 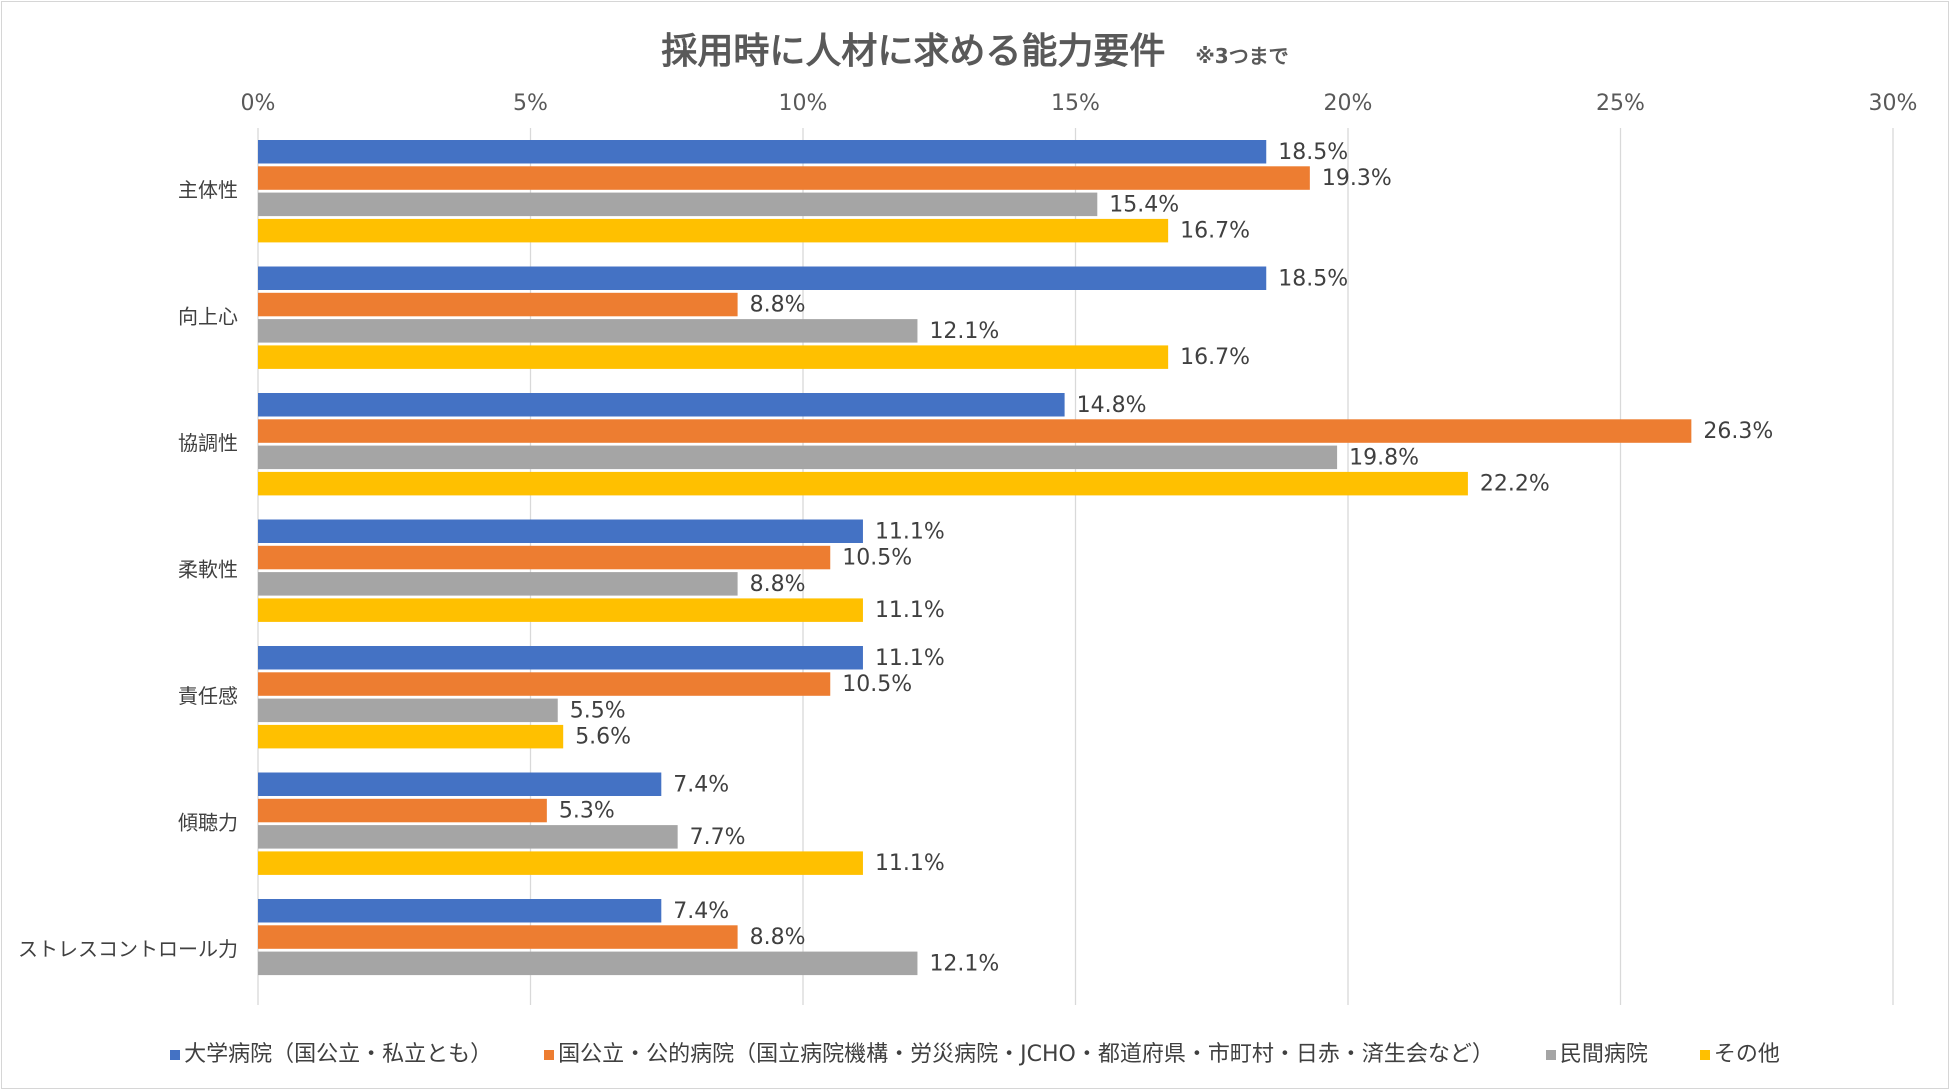 I want to click on legend-item: 民間病院, so click(x=1596, y=1052).